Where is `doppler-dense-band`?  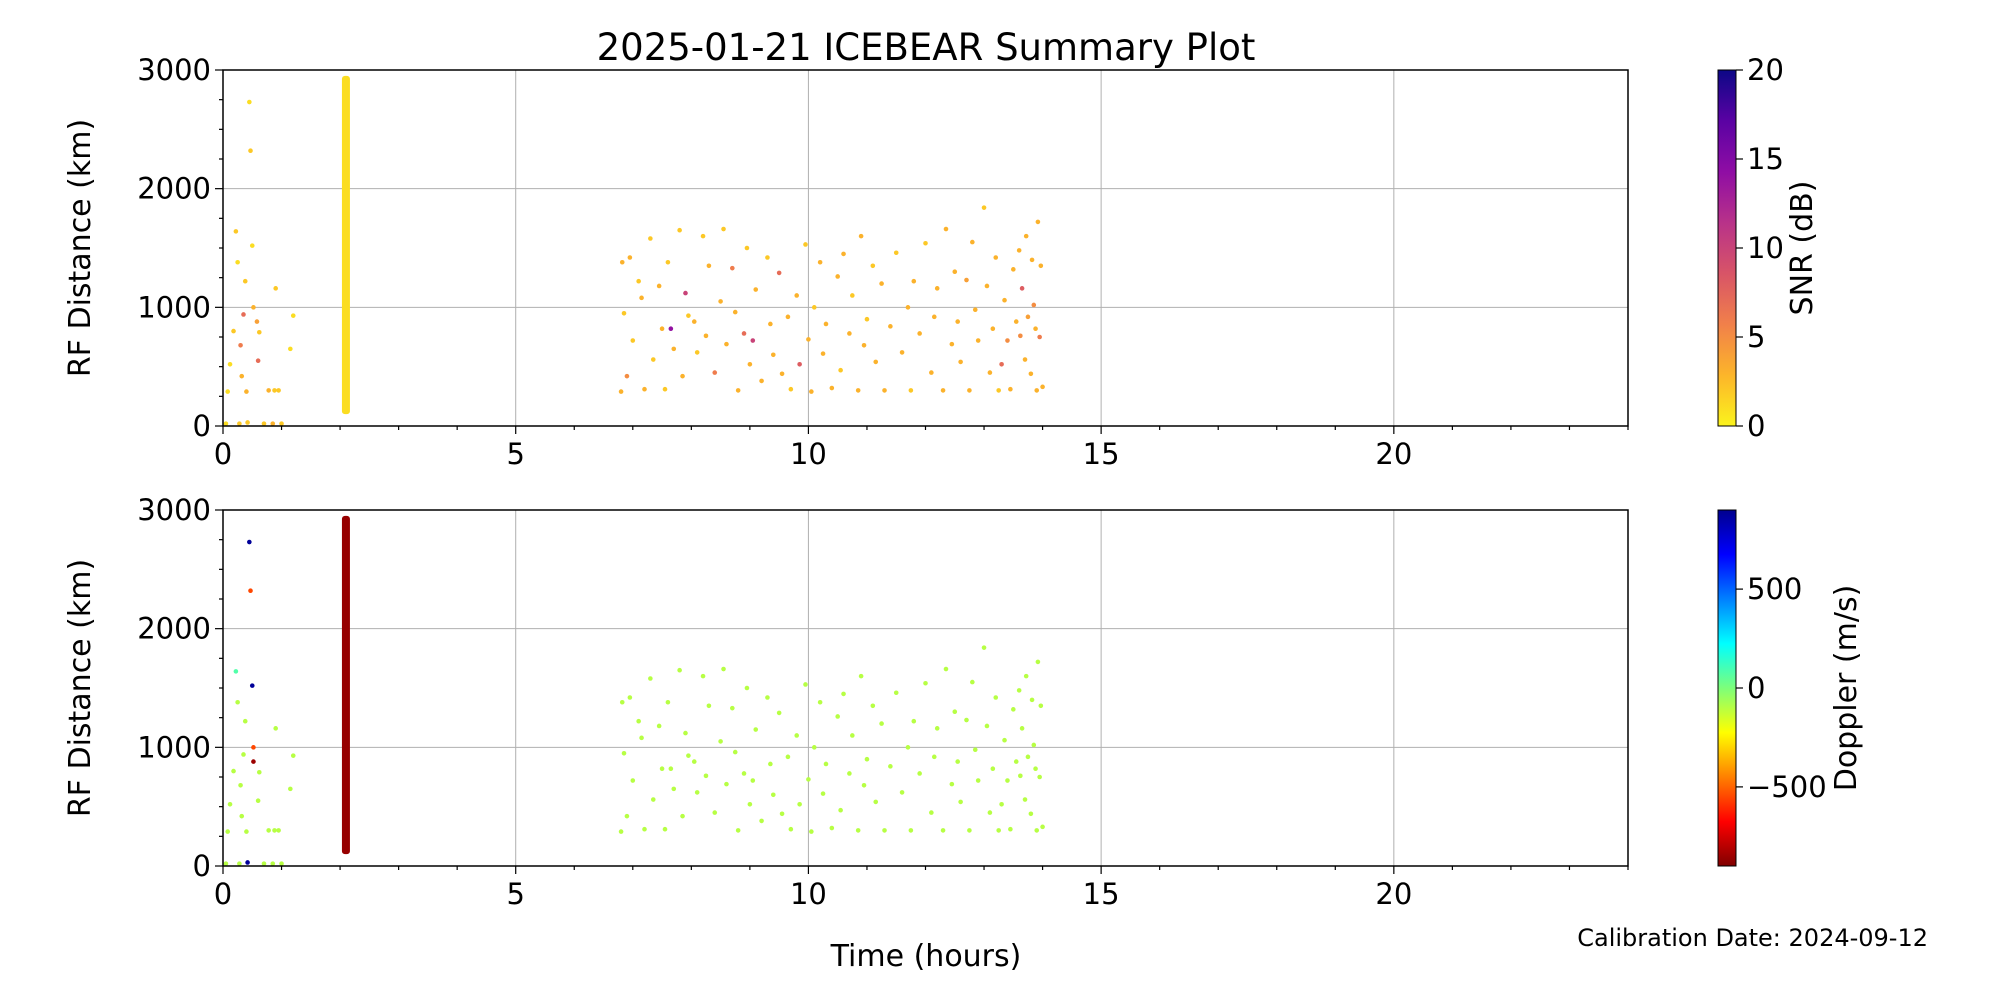 doppler-dense-band is located at coordinates (345, 685).